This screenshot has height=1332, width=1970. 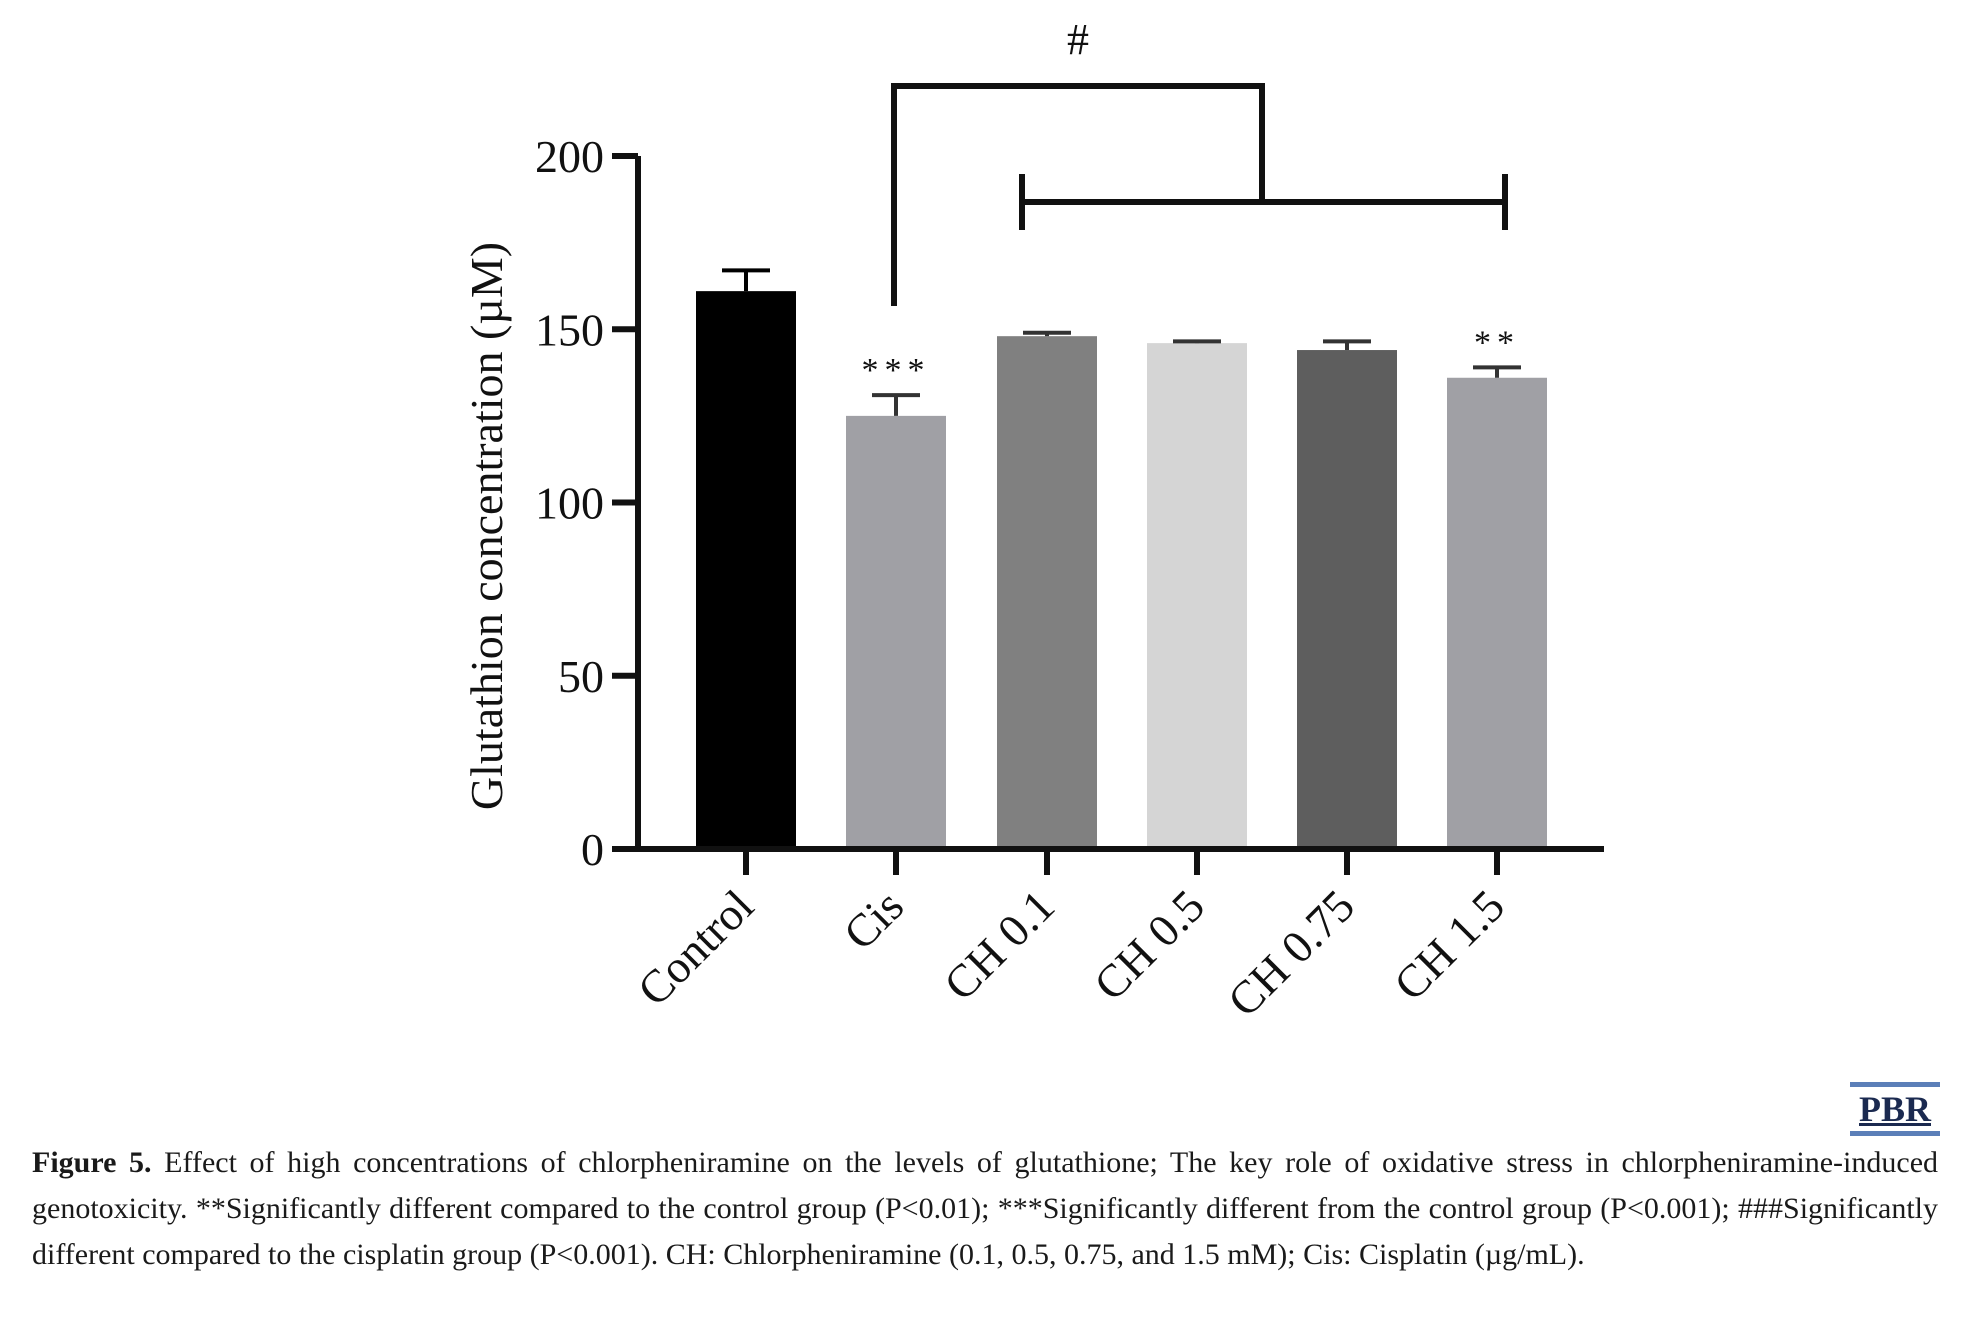 What do you see at coordinates (1078, 39) in the screenshot?
I see `bracket-label: #` at bounding box center [1078, 39].